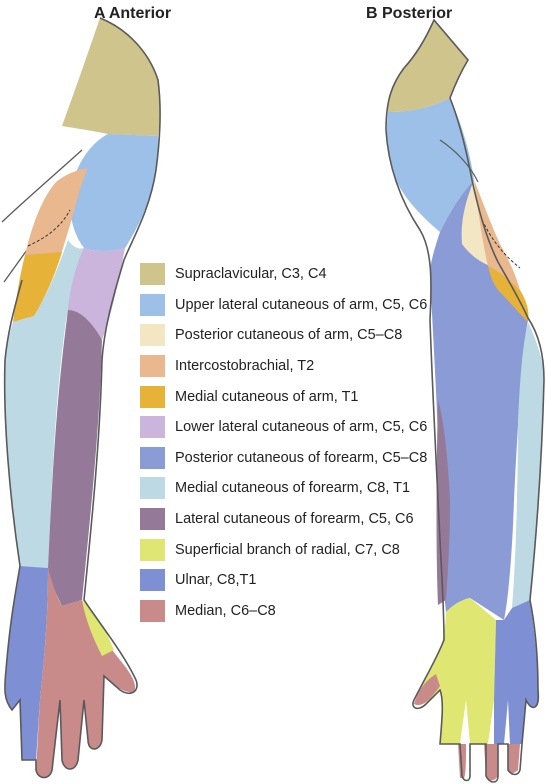 This screenshot has height=784, width=546. I want to click on legend-label: Ulnar, C8,T1, so click(216, 580).